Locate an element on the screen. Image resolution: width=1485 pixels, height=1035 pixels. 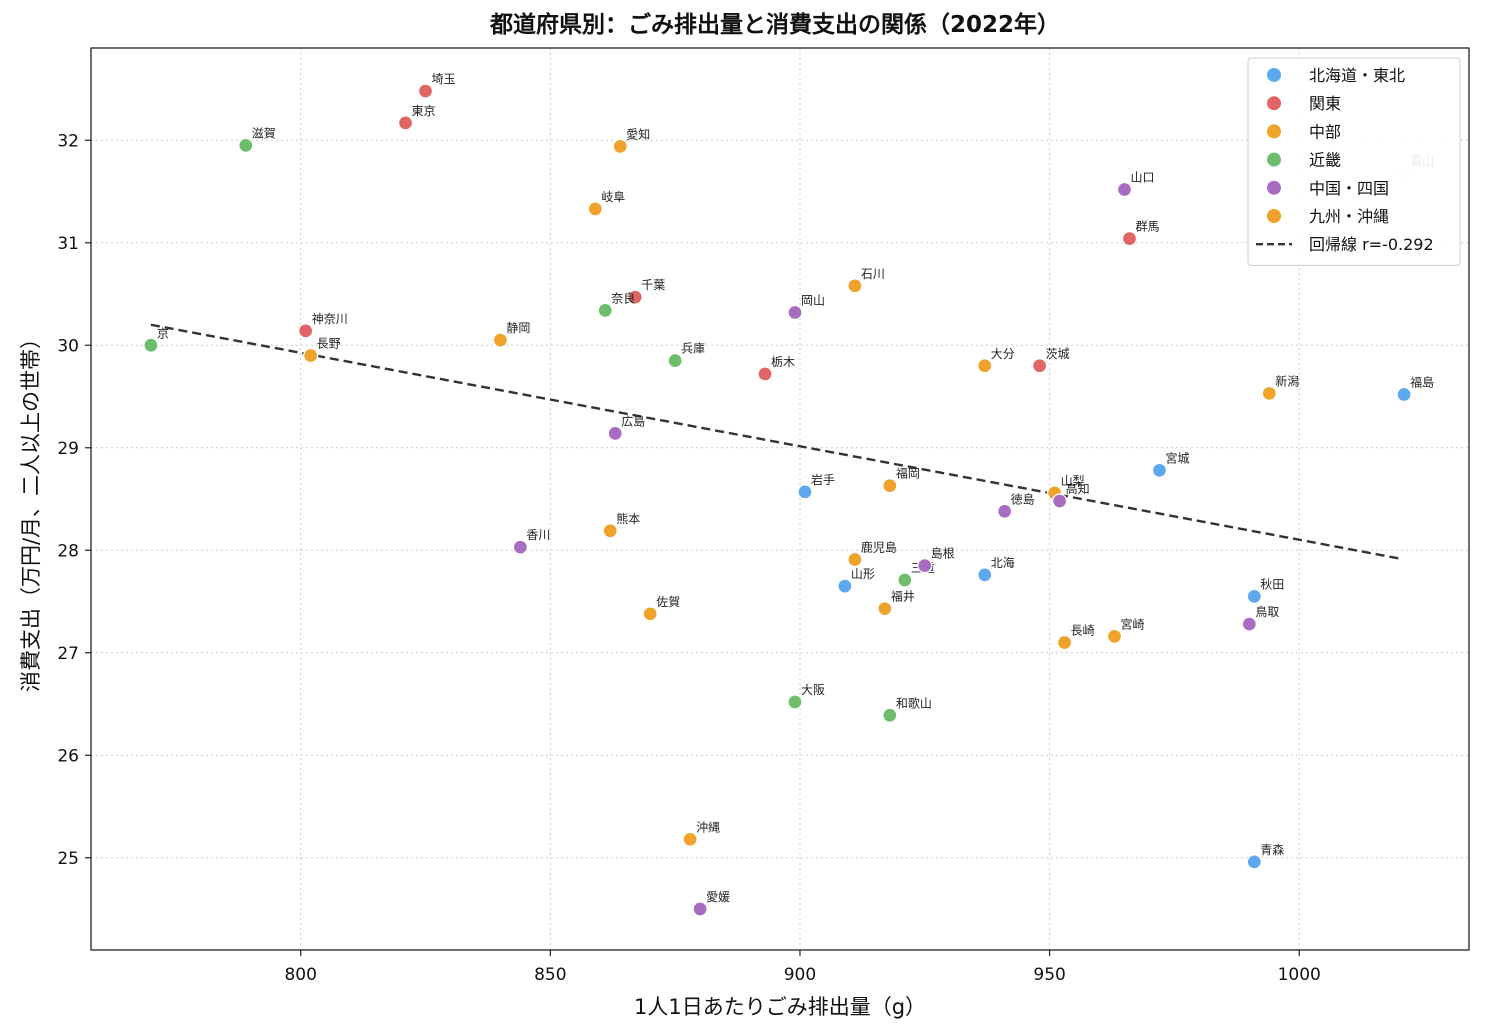
point-label: 福島 is located at coordinates (1422, 381).